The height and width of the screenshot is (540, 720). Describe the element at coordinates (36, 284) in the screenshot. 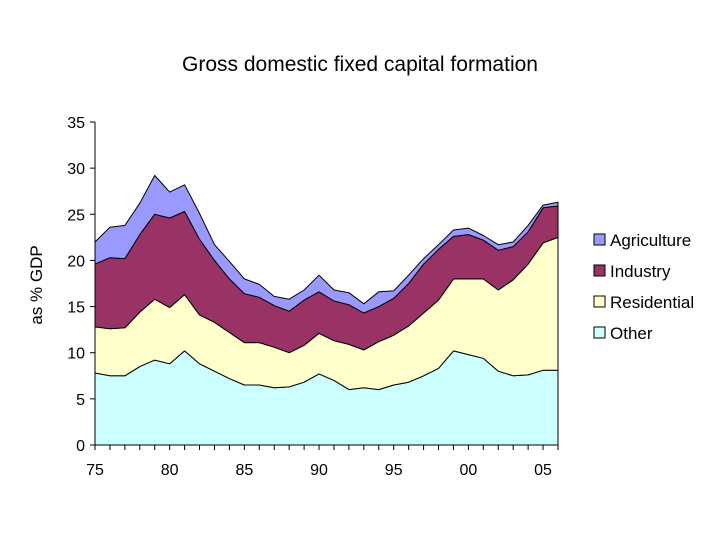

I see `y-axis-label: as % GDP` at that location.